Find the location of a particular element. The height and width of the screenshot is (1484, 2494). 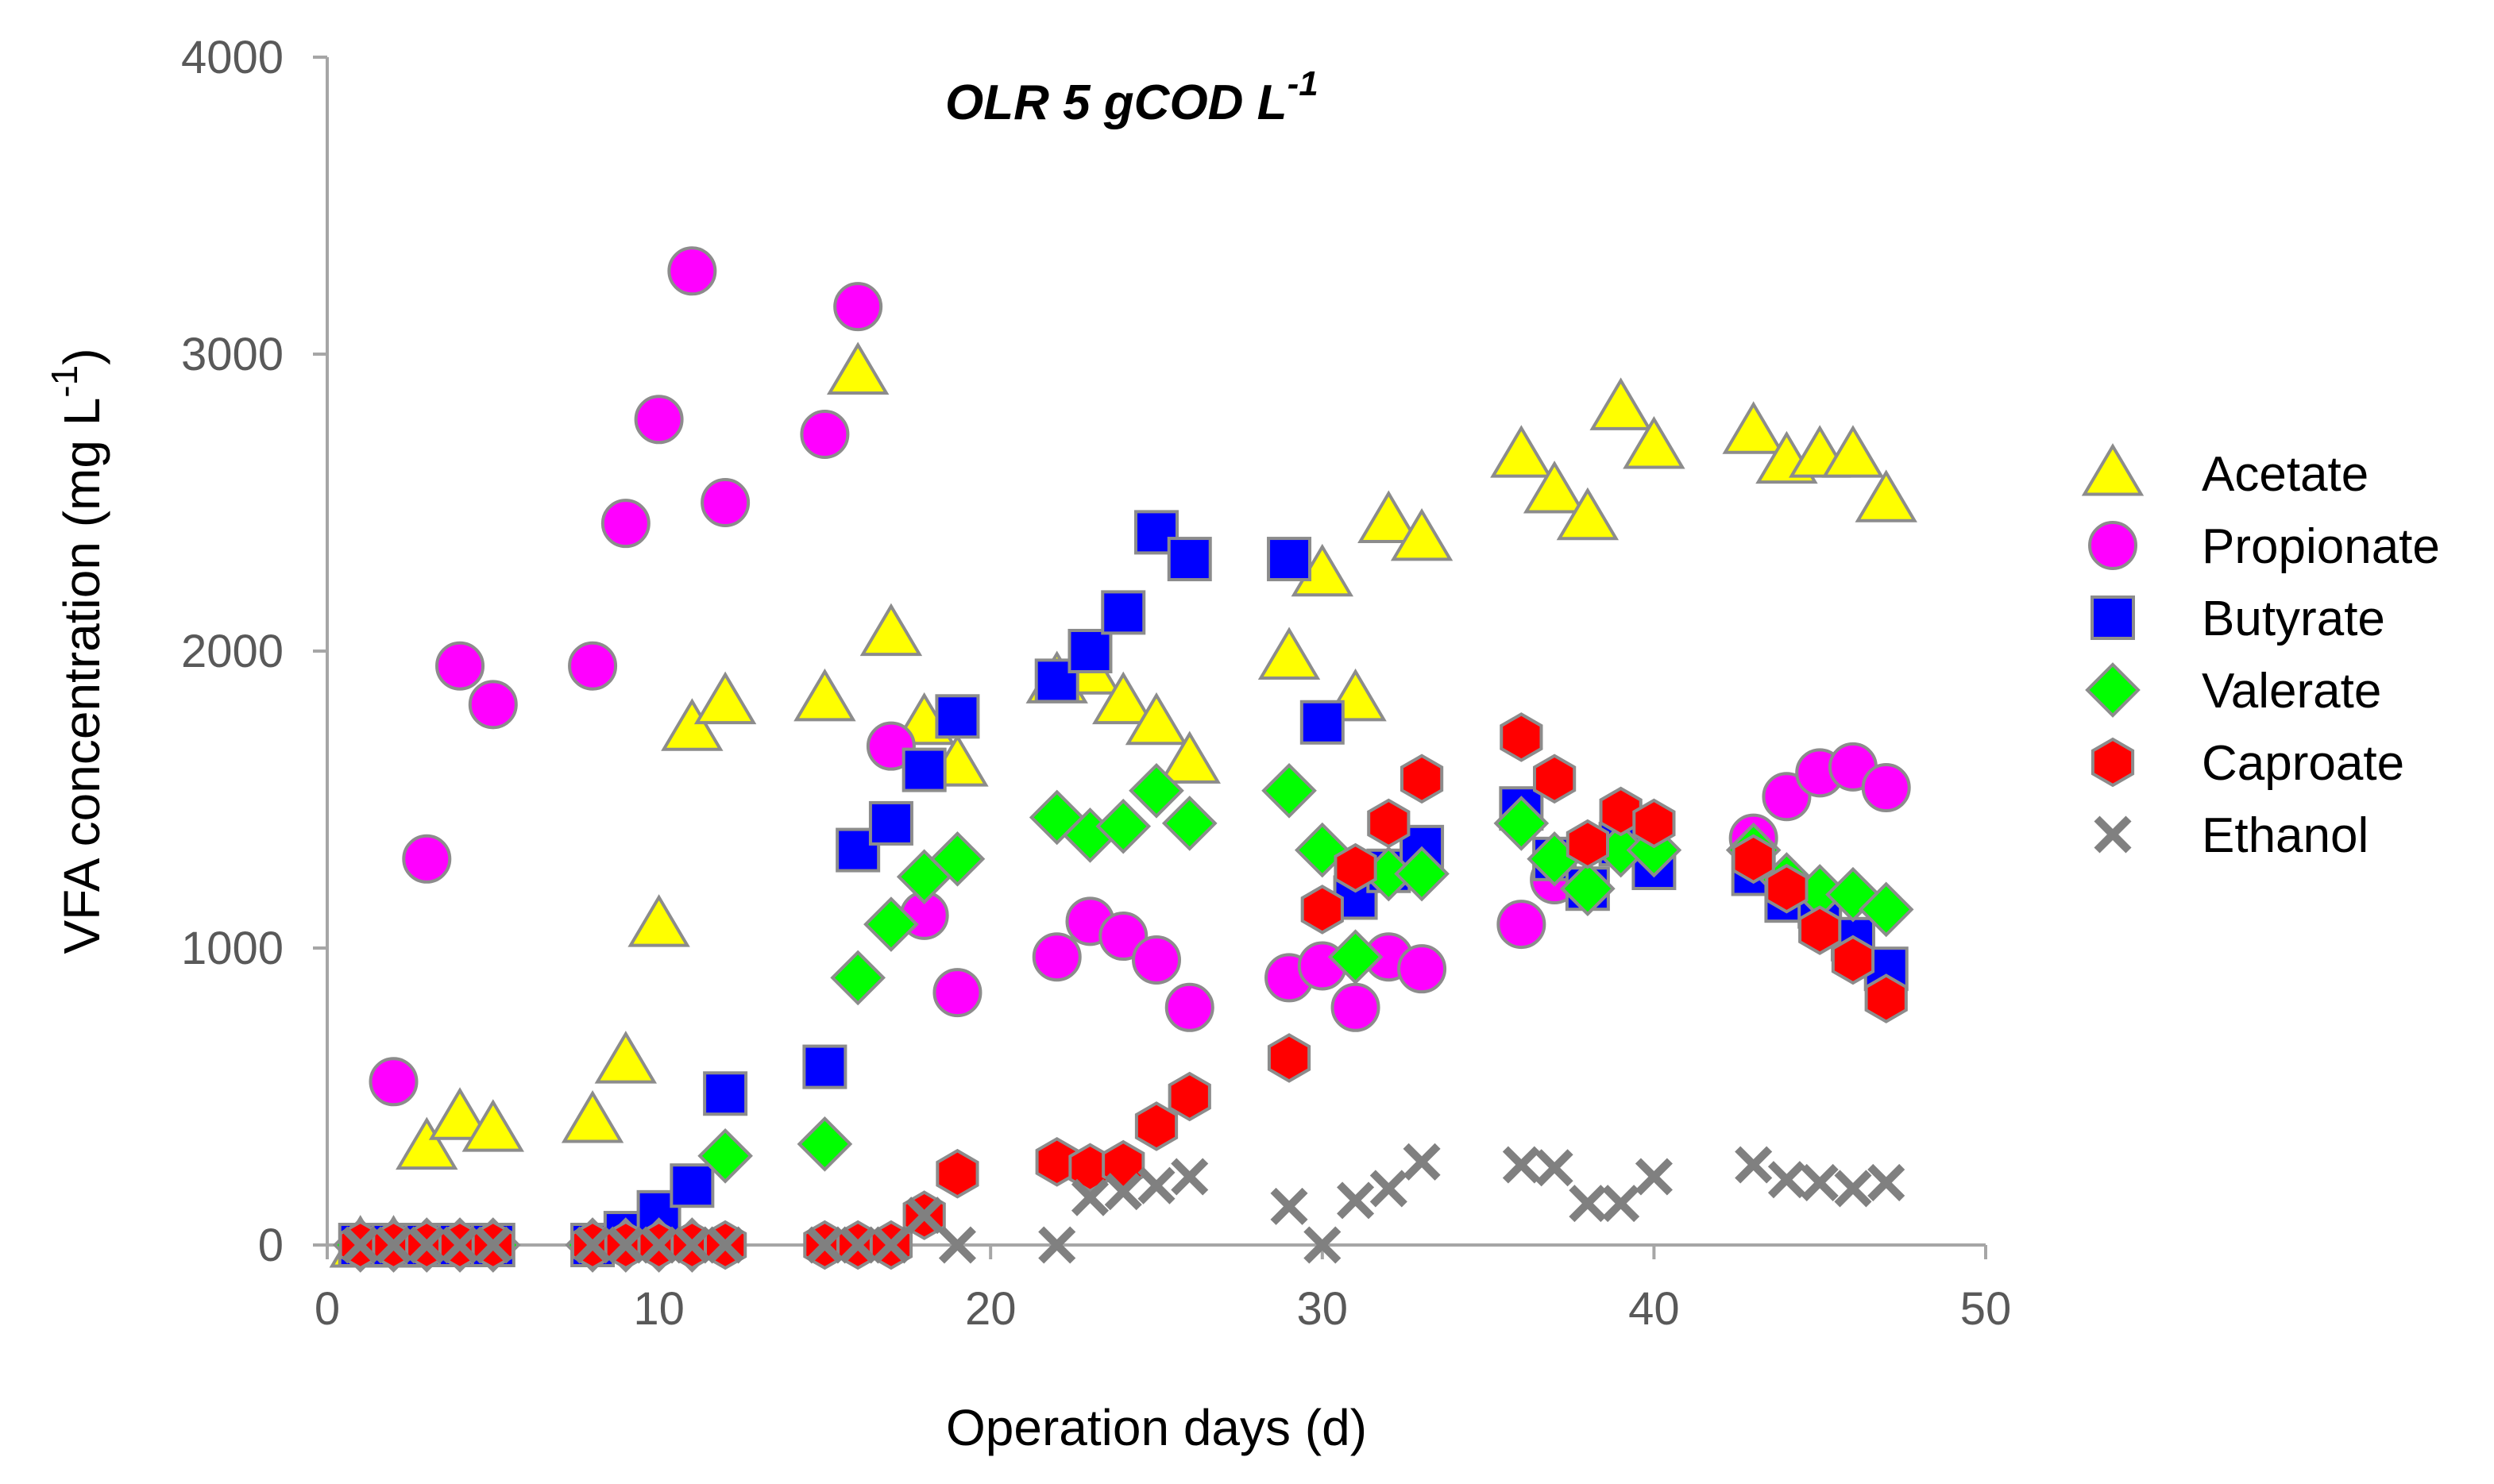

butyrate-legend-marker is located at coordinates (2113, 618).